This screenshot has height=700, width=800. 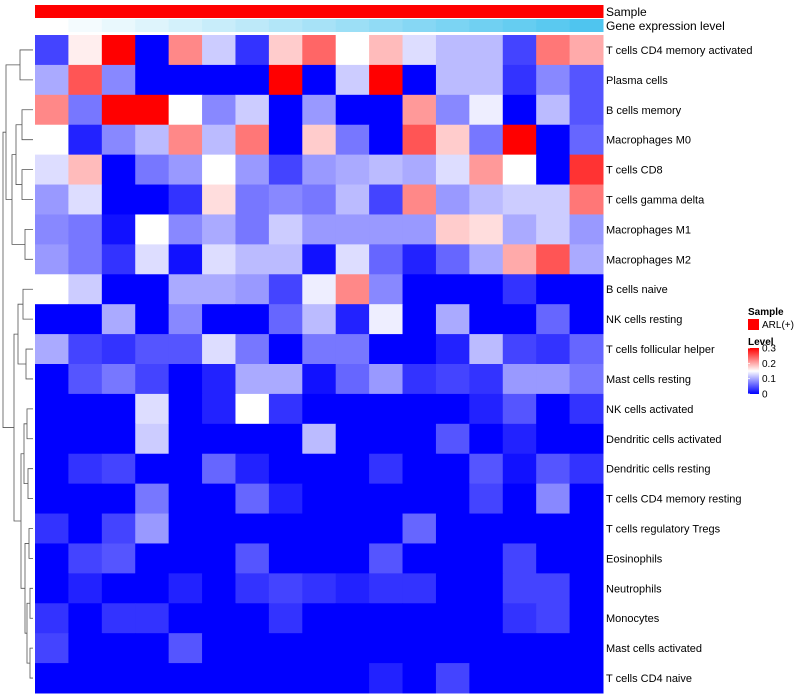 What do you see at coordinates (778, 325) in the screenshot?
I see `legend-sample-label: ARL(+)` at bounding box center [778, 325].